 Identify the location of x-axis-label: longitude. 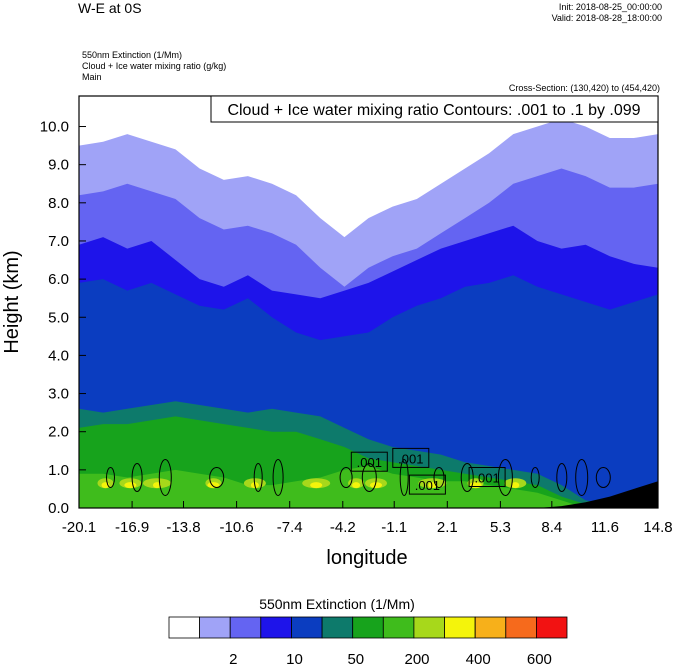
(366, 558).